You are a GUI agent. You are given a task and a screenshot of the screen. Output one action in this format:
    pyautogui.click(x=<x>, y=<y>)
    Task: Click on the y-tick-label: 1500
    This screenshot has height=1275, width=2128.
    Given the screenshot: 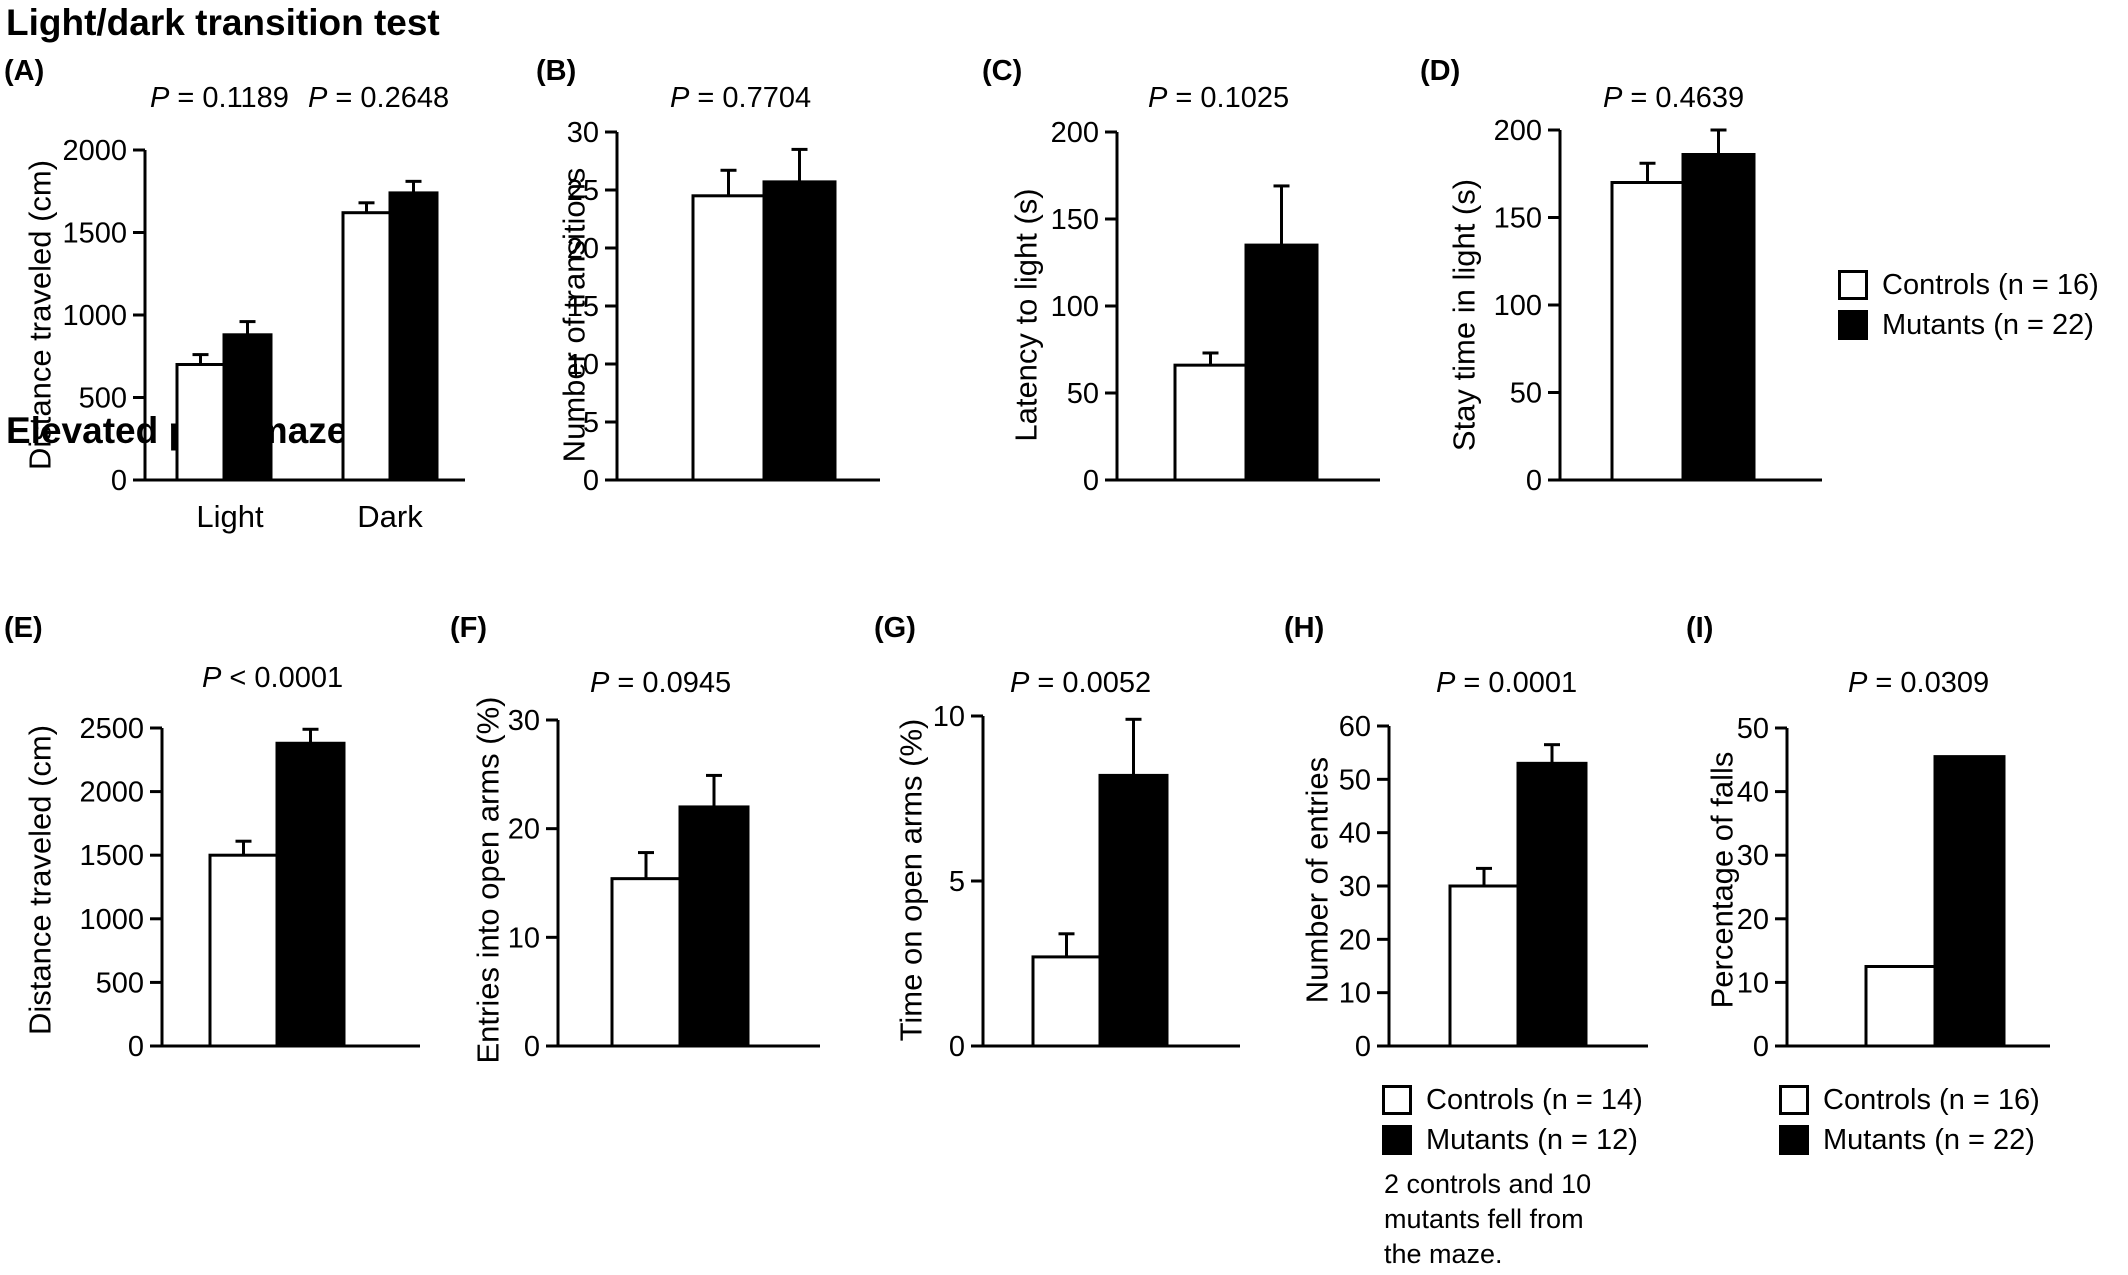 What is the action you would take?
    pyautogui.click(x=94, y=234)
    